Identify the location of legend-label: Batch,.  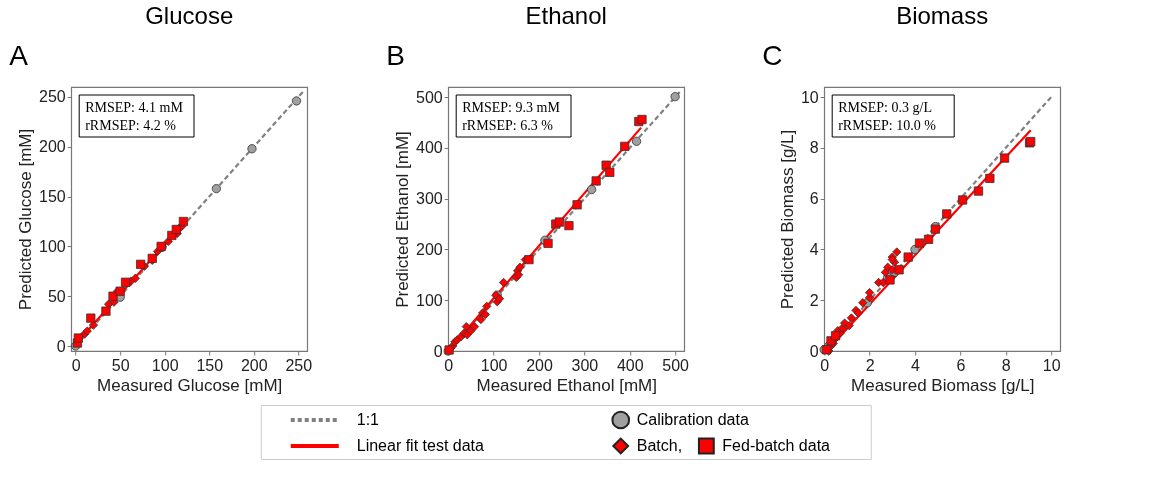
(659, 445).